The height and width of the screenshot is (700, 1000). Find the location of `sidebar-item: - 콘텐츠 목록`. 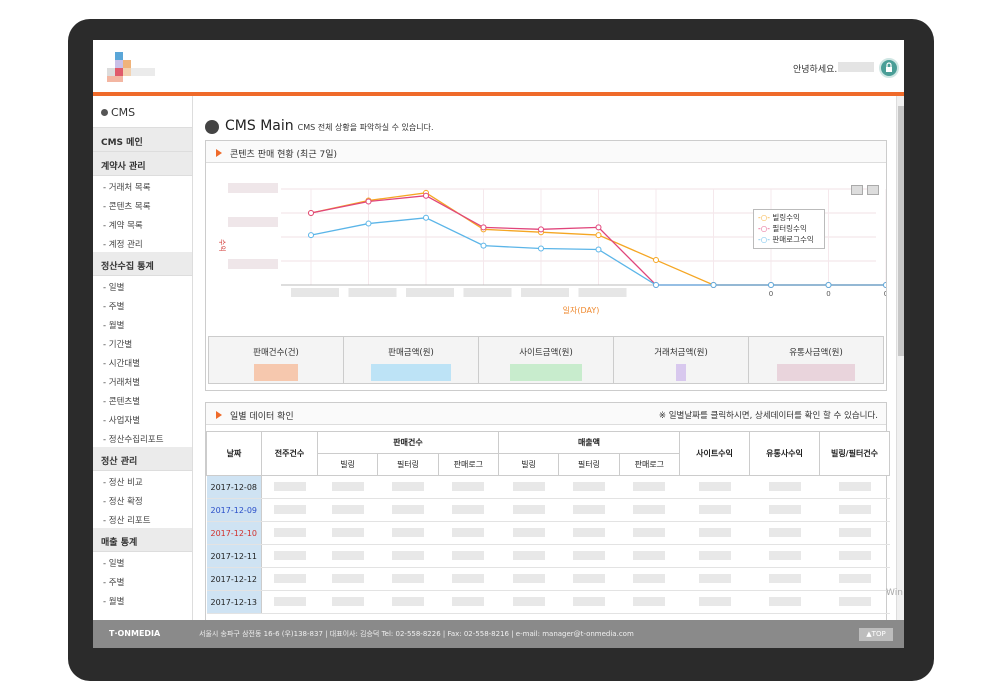

sidebar-item: - 콘텐츠 목록 is located at coordinates (127, 207).